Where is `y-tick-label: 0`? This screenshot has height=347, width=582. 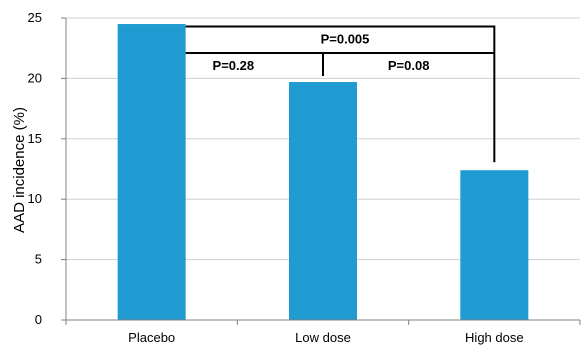
y-tick-label: 0 is located at coordinates (38, 319).